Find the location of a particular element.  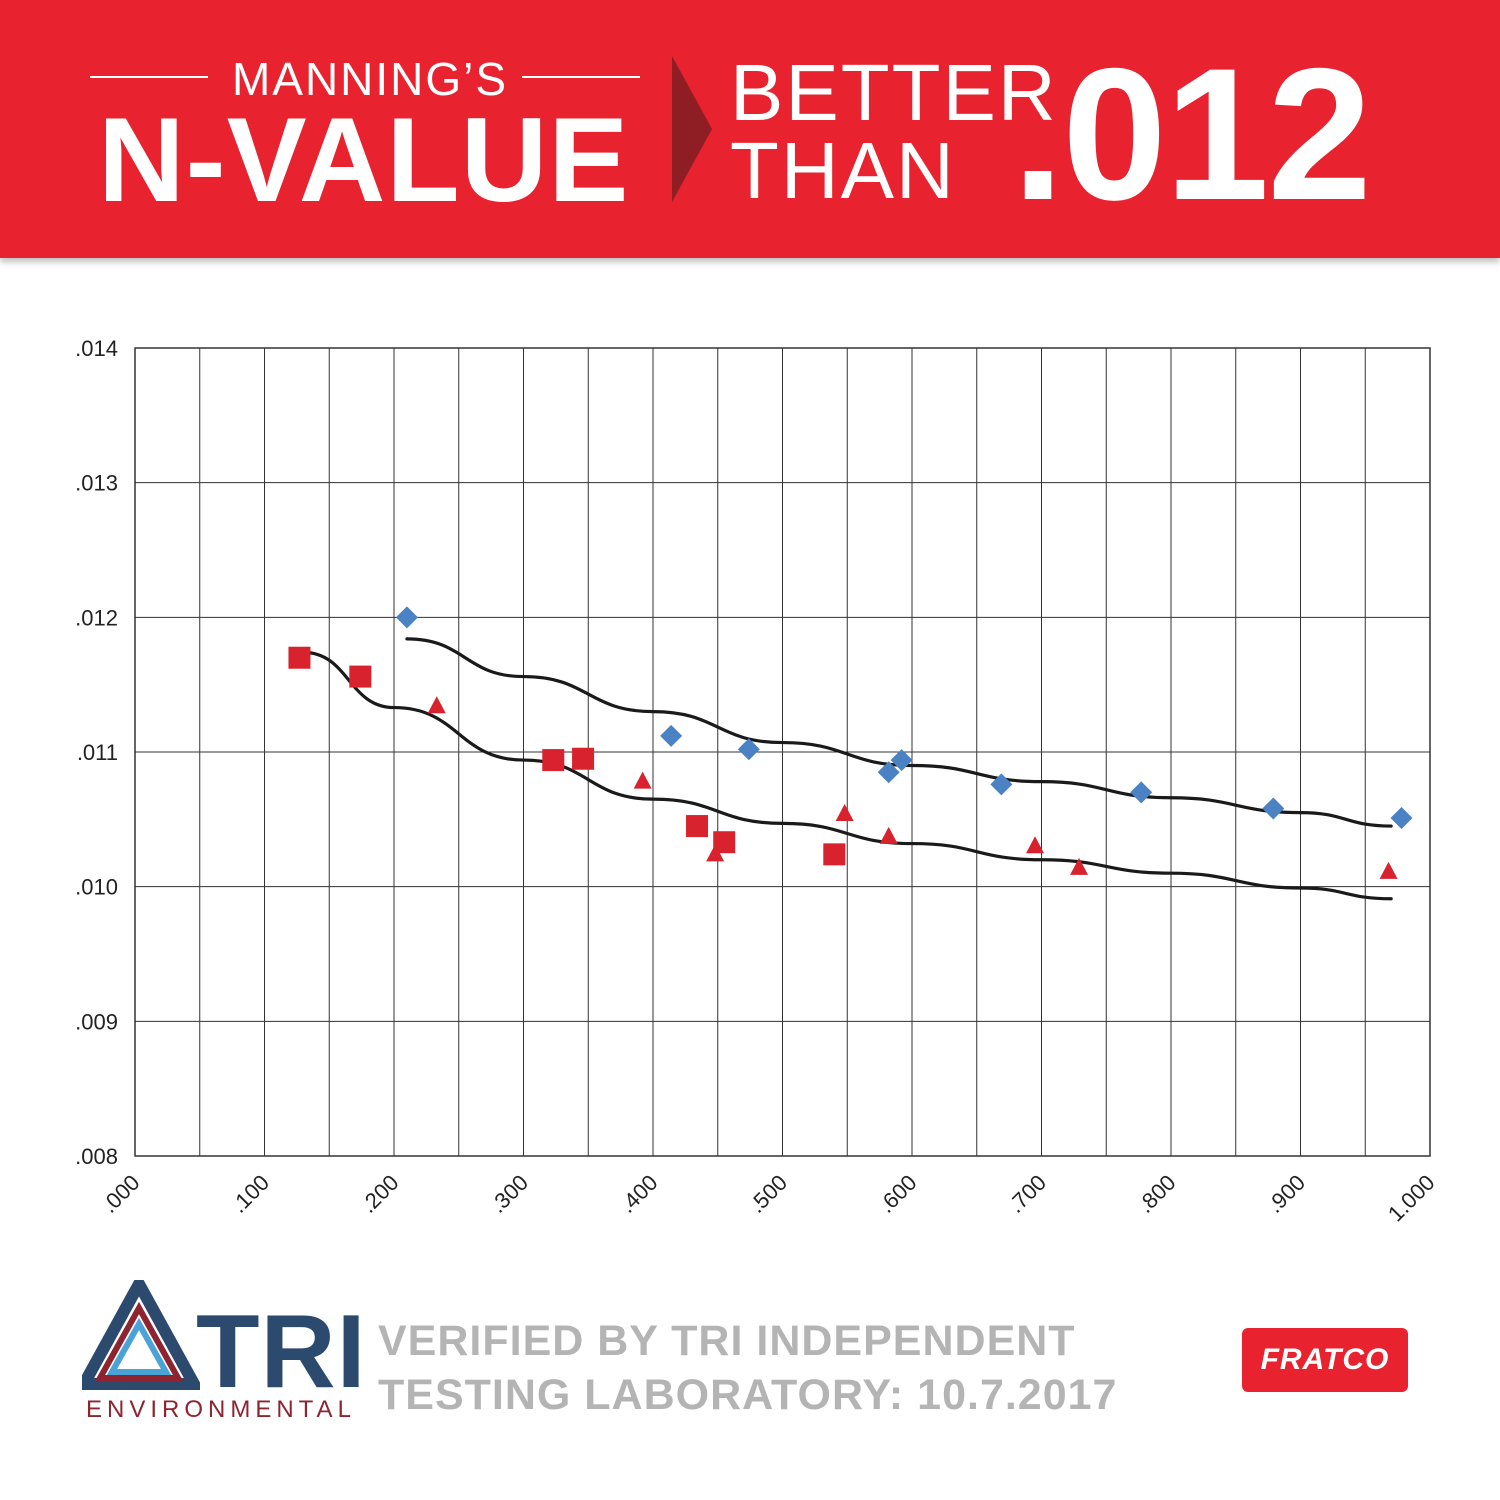

y-tick-label: .011 is located at coordinates (97, 752).